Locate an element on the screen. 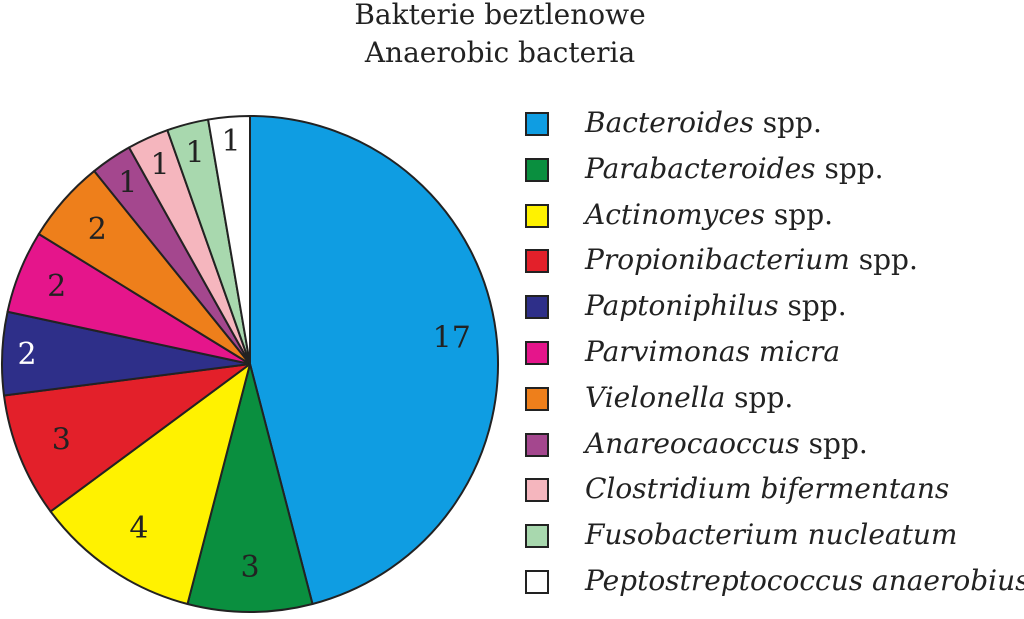 The image size is (1024, 619). legend-taxon-name: Parabacteroides is located at coordinates (700, 168).